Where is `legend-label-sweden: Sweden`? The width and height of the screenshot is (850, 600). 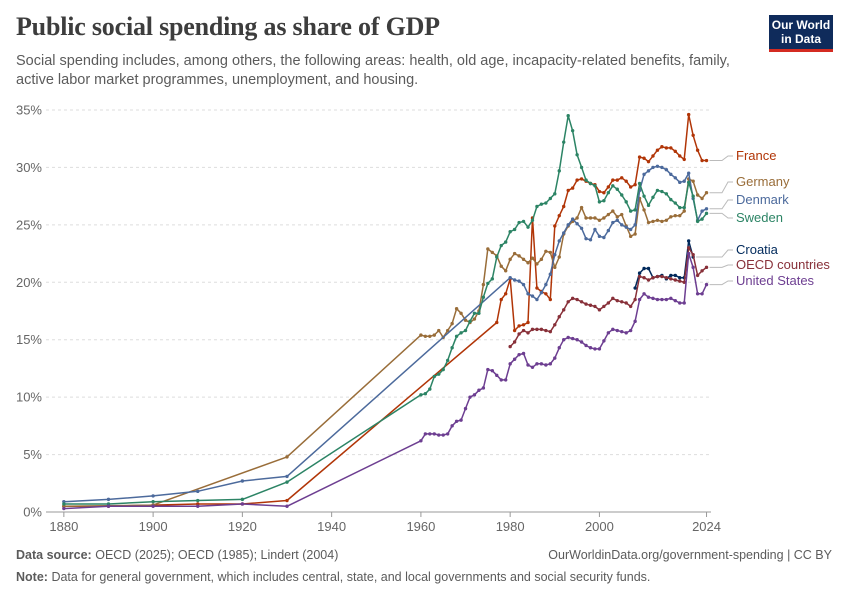 legend-label-sweden: Sweden is located at coordinates (759, 217).